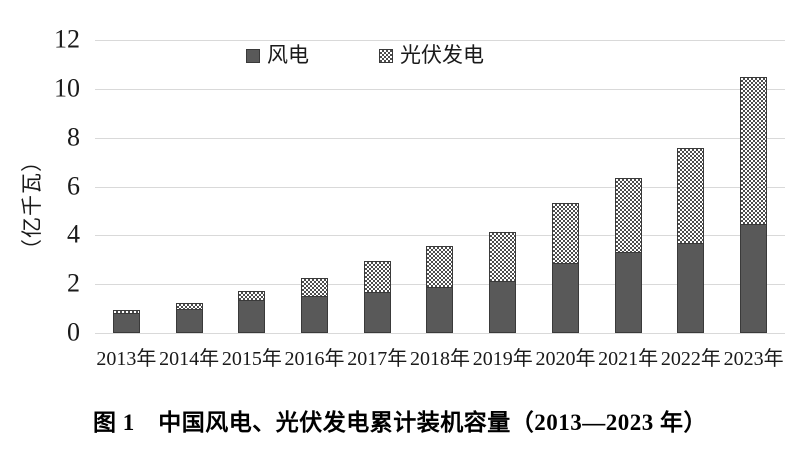  I want to click on x-axis-tick-label: 2019年, so click(502, 359).